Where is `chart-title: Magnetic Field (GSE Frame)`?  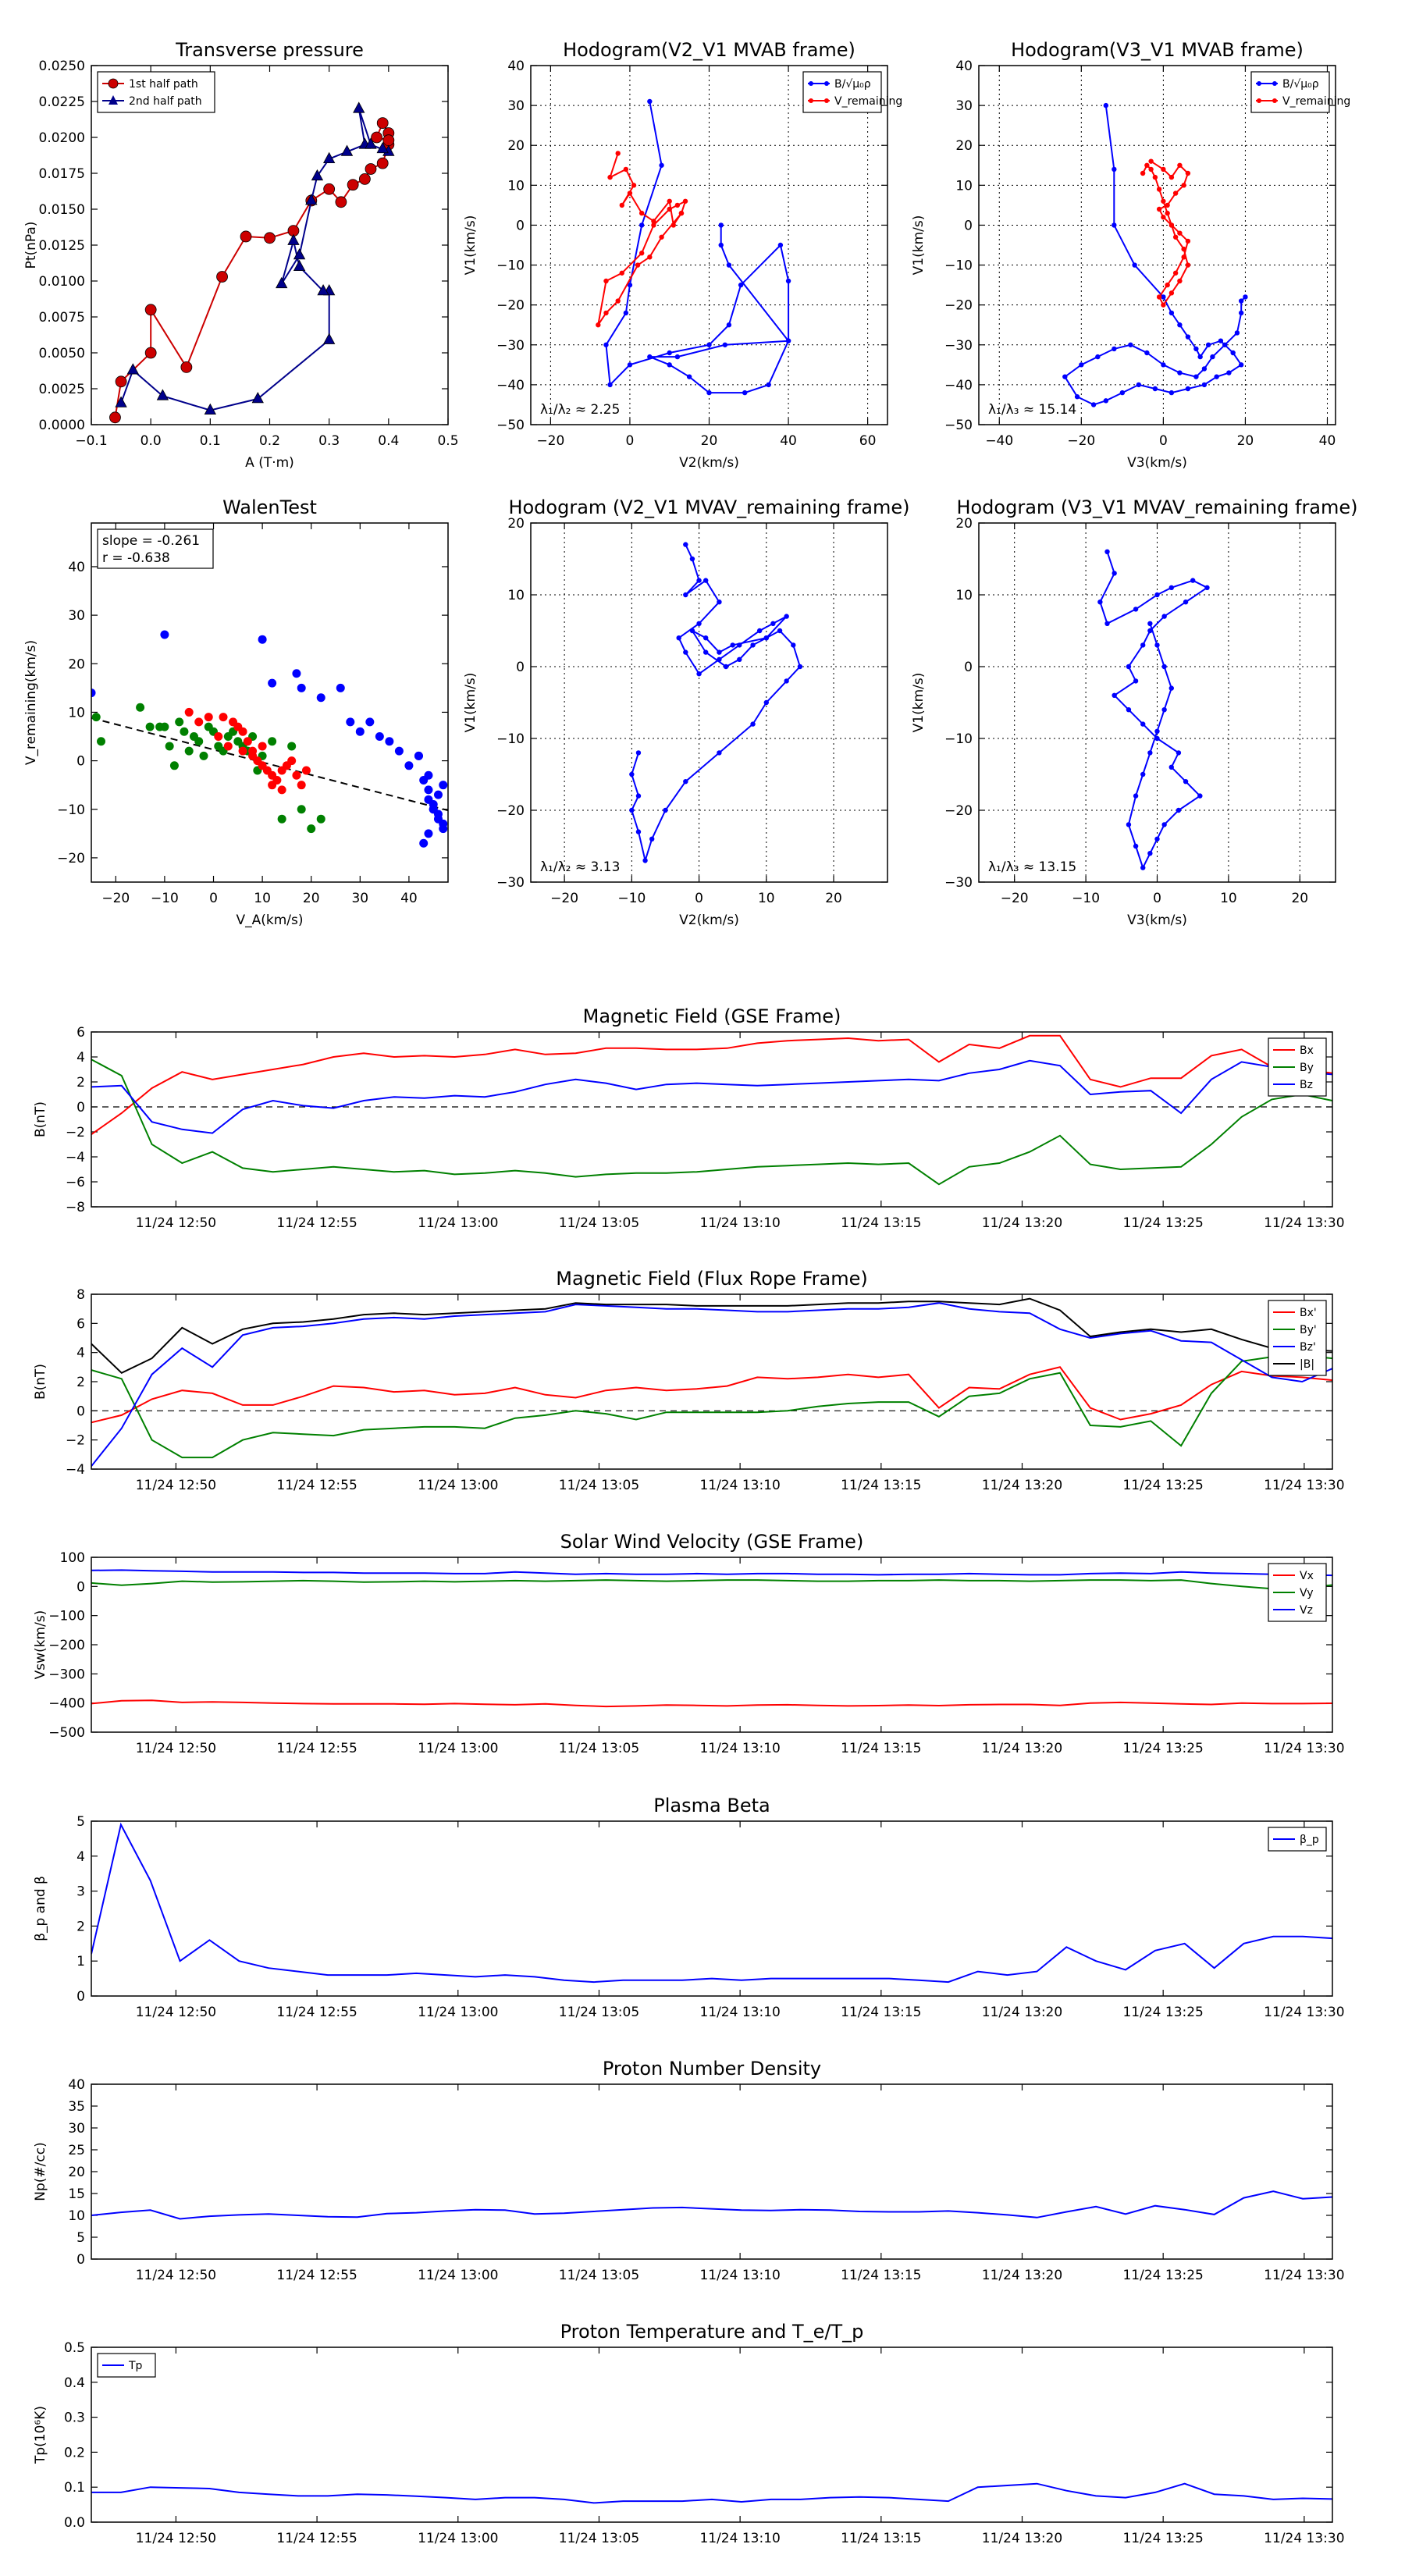
chart-title: Magnetic Field (GSE Frame) is located at coordinates (712, 1016).